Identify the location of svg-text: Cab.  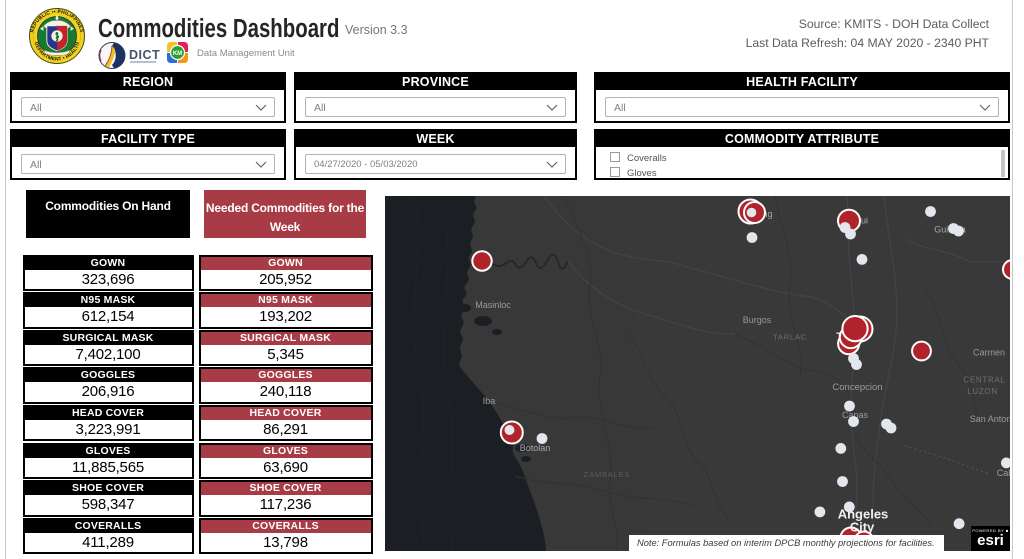
(1003, 473).